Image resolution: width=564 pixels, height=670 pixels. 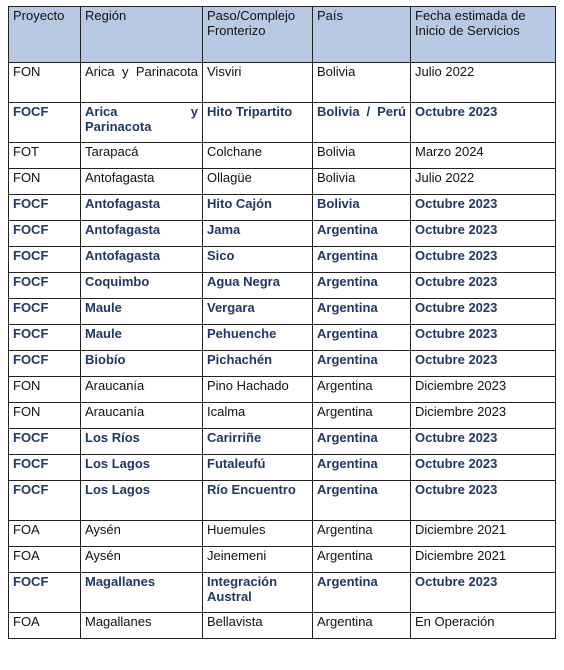 What do you see at coordinates (483, 533) in the screenshot?
I see `cell-fecha: Diciembre 2021` at bounding box center [483, 533].